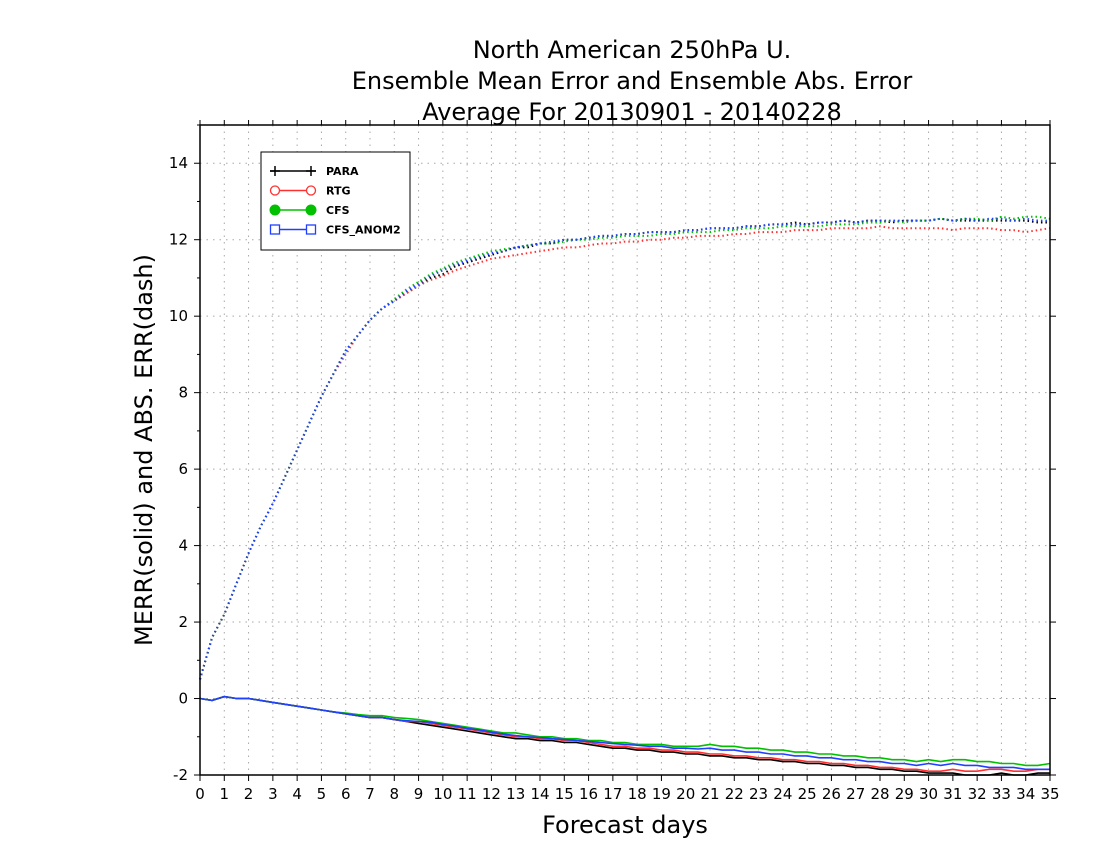 The width and height of the screenshot is (1100, 850). What do you see at coordinates (178, 163) in the screenshot?
I see `y-tick-label: 14` at bounding box center [178, 163].